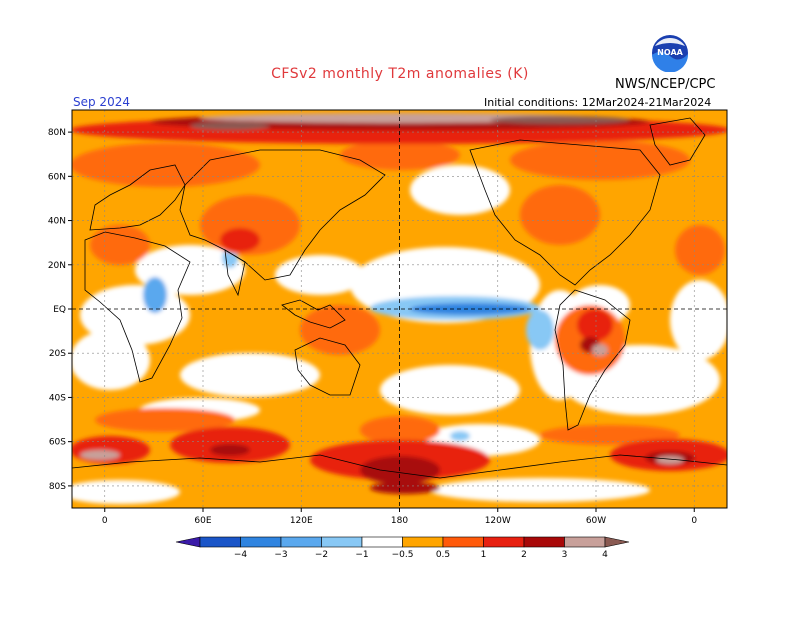  I want to click on lat-label: 40N, so click(57, 222).